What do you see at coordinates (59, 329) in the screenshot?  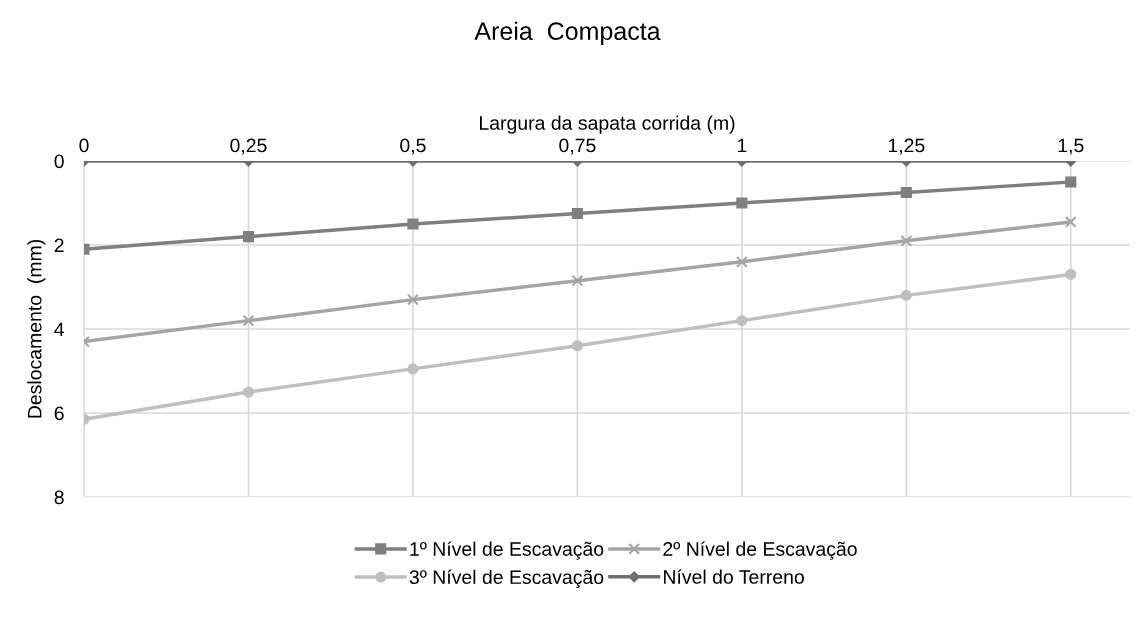 I see `y-tick-label: 4` at bounding box center [59, 329].